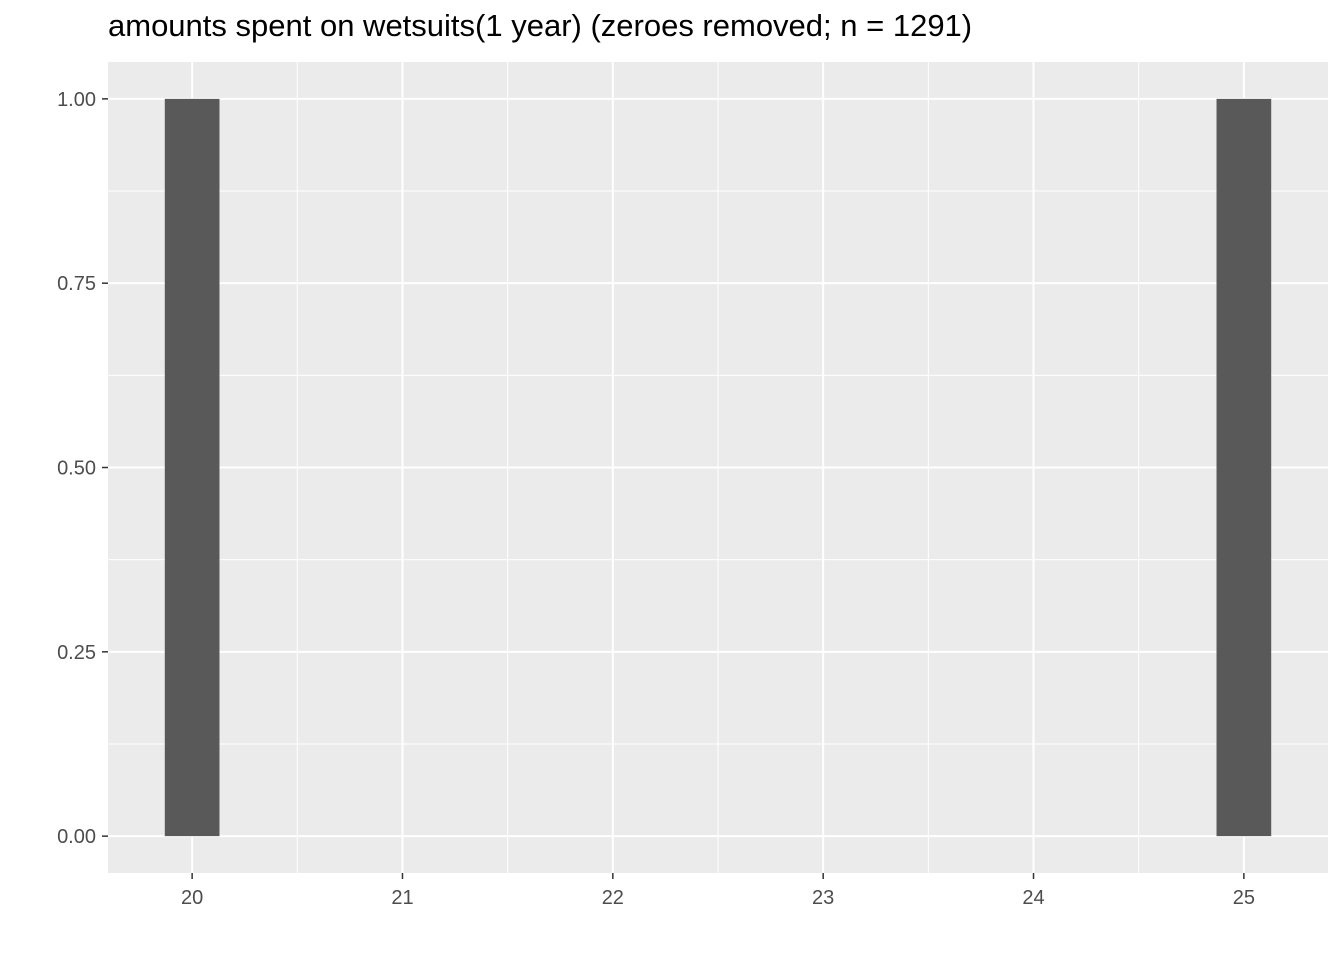 This screenshot has height=960, width=1344. Describe the element at coordinates (823, 898) in the screenshot. I see `x-tick-label: 23` at that location.